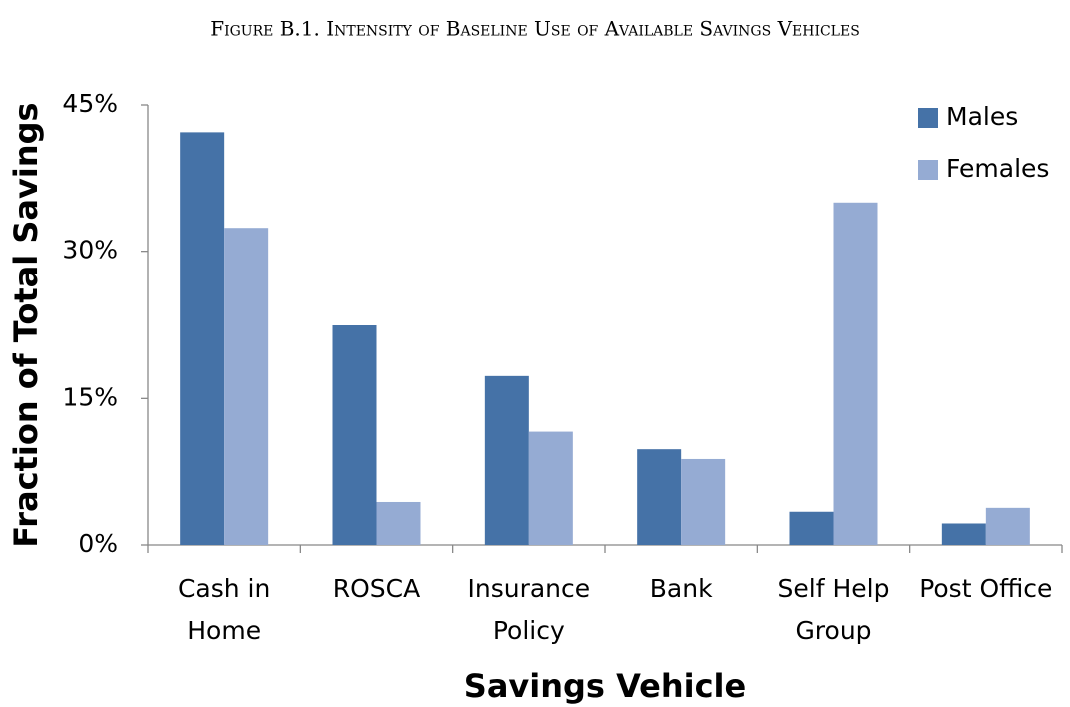  What do you see at coordinates (834, 609) in the screenshot?
I see `x-tick-label: Self Help Group` at bounding box center [834, 609].